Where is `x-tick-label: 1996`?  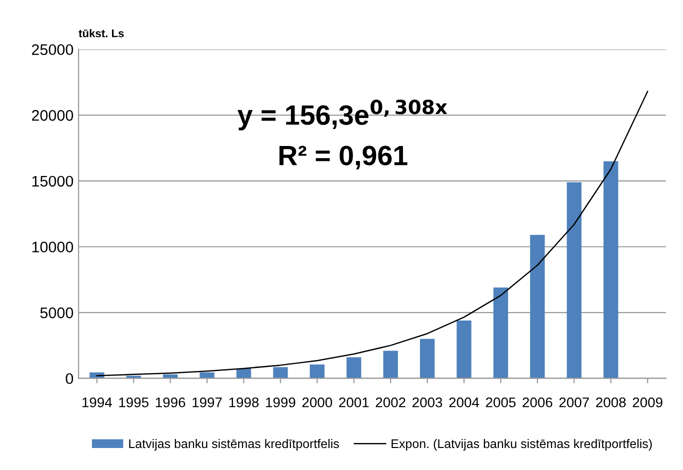
x-tick-label: 1996 is located at coordinates (171, 402).